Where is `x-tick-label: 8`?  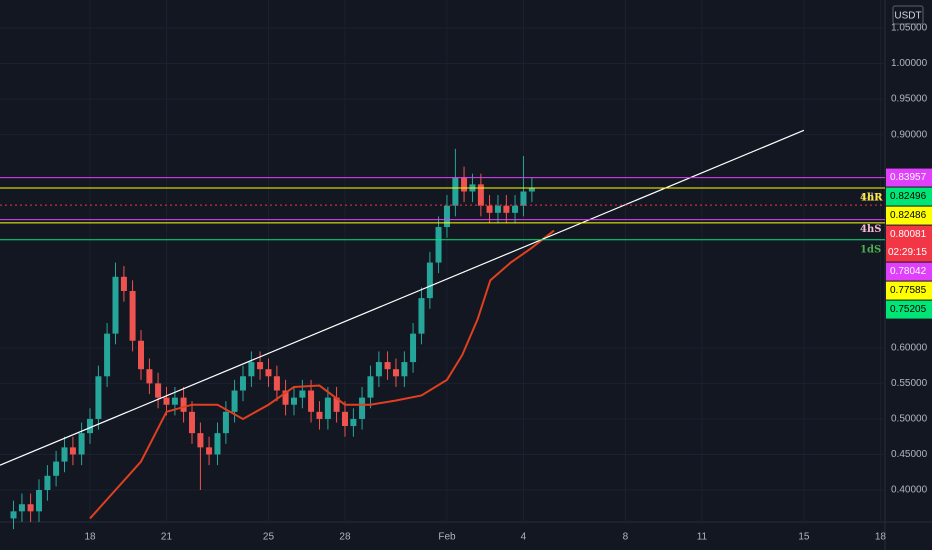 x-tick-label: 8 is located at coordinates (626, 537).